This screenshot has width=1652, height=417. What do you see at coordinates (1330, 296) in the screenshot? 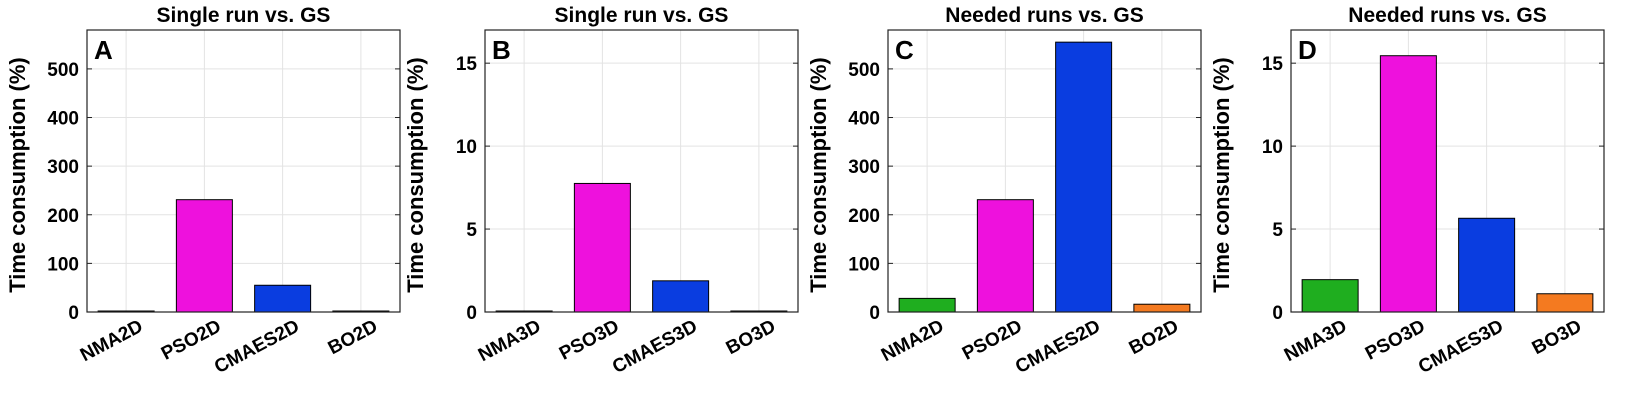
I see `bar-nma3d` at bounding box center [1330, 296].